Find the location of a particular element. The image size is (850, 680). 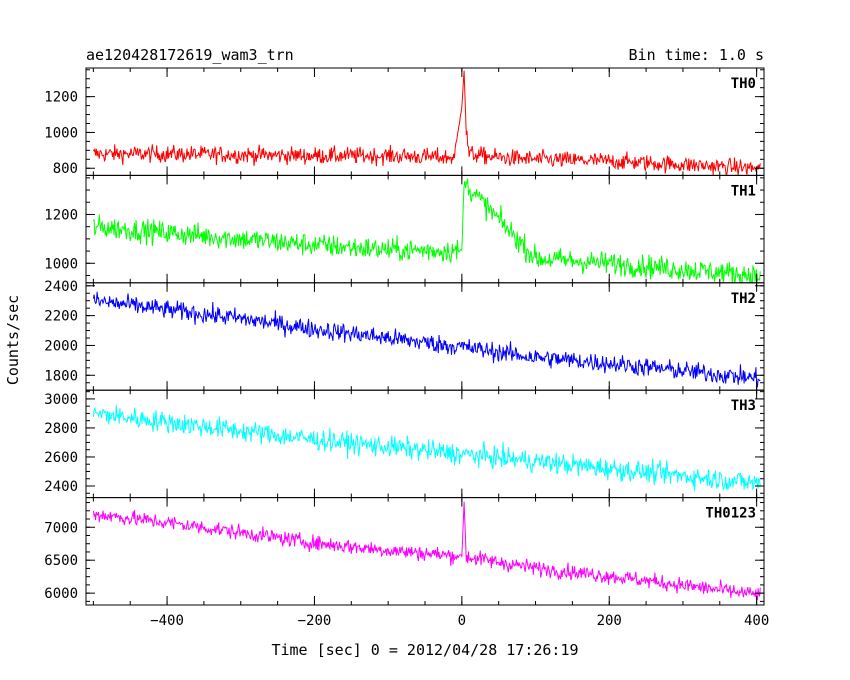

panel-label: TH1 is located at coordinates (743, 191).